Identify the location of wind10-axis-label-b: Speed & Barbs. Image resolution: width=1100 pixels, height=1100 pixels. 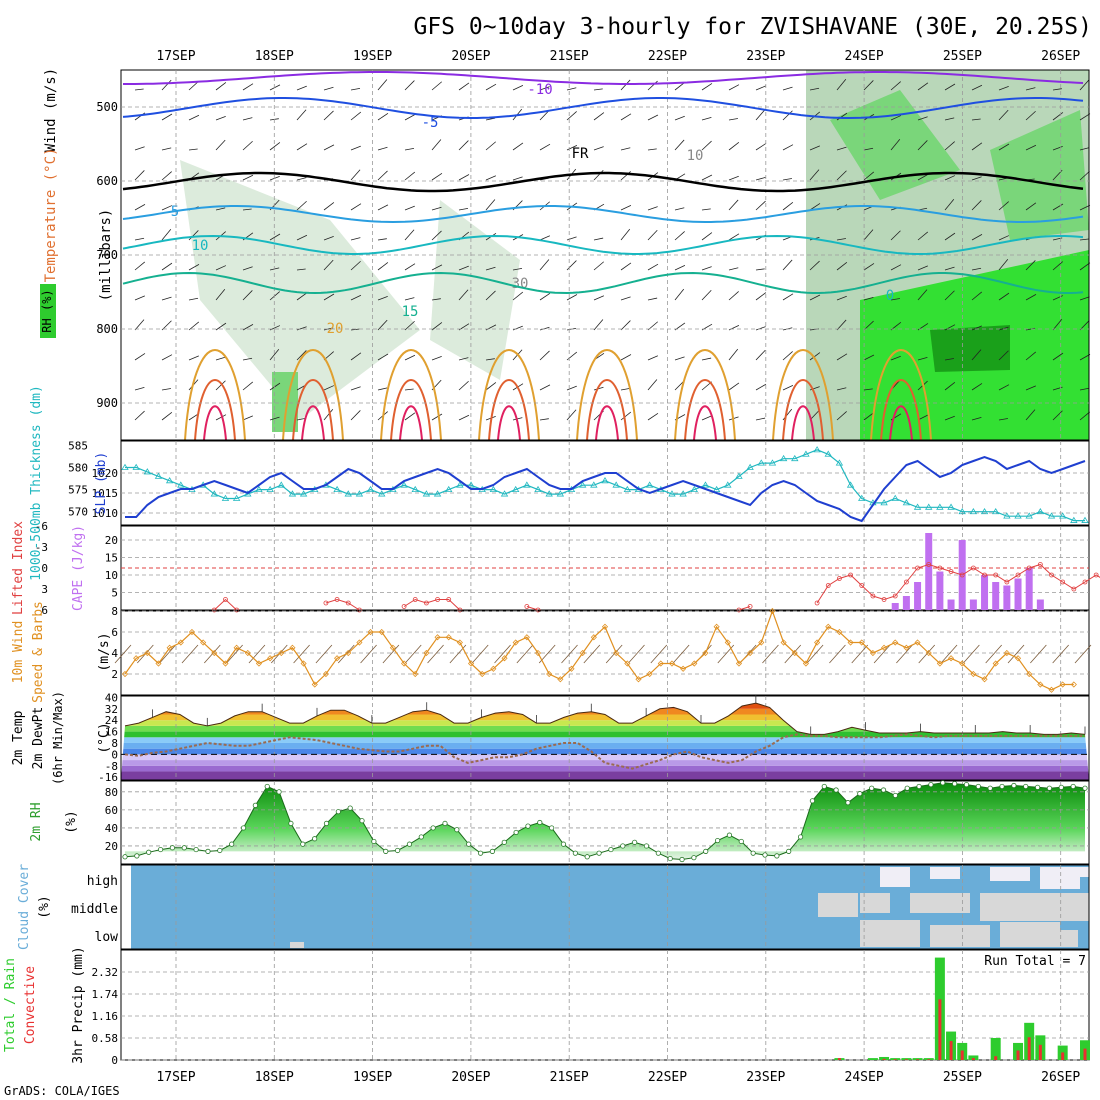
(38, 652).